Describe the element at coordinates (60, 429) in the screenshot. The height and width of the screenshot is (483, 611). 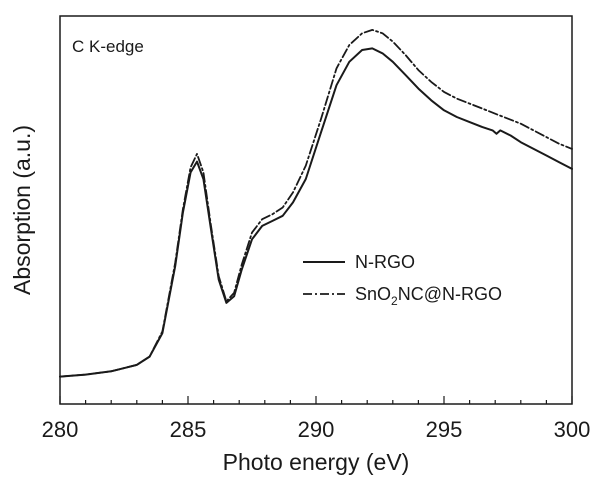
I see `x-tick-label: 280` at that location.